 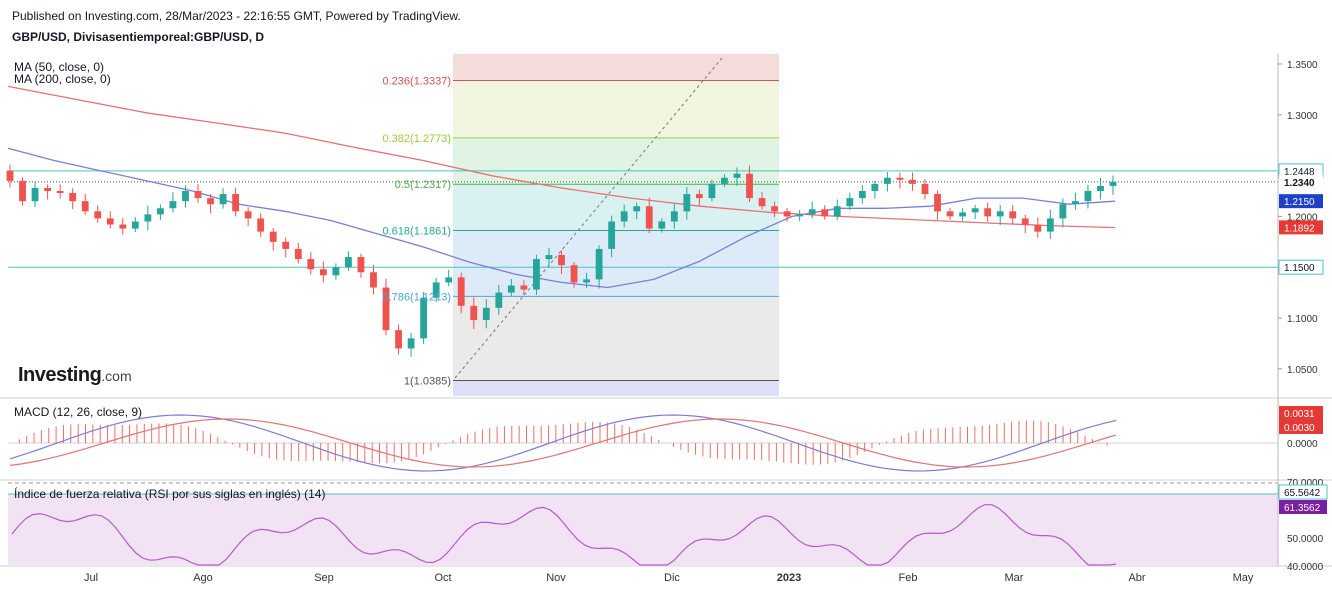 I want to click on time-tick-label: Ago, so click(x=203, y=578).